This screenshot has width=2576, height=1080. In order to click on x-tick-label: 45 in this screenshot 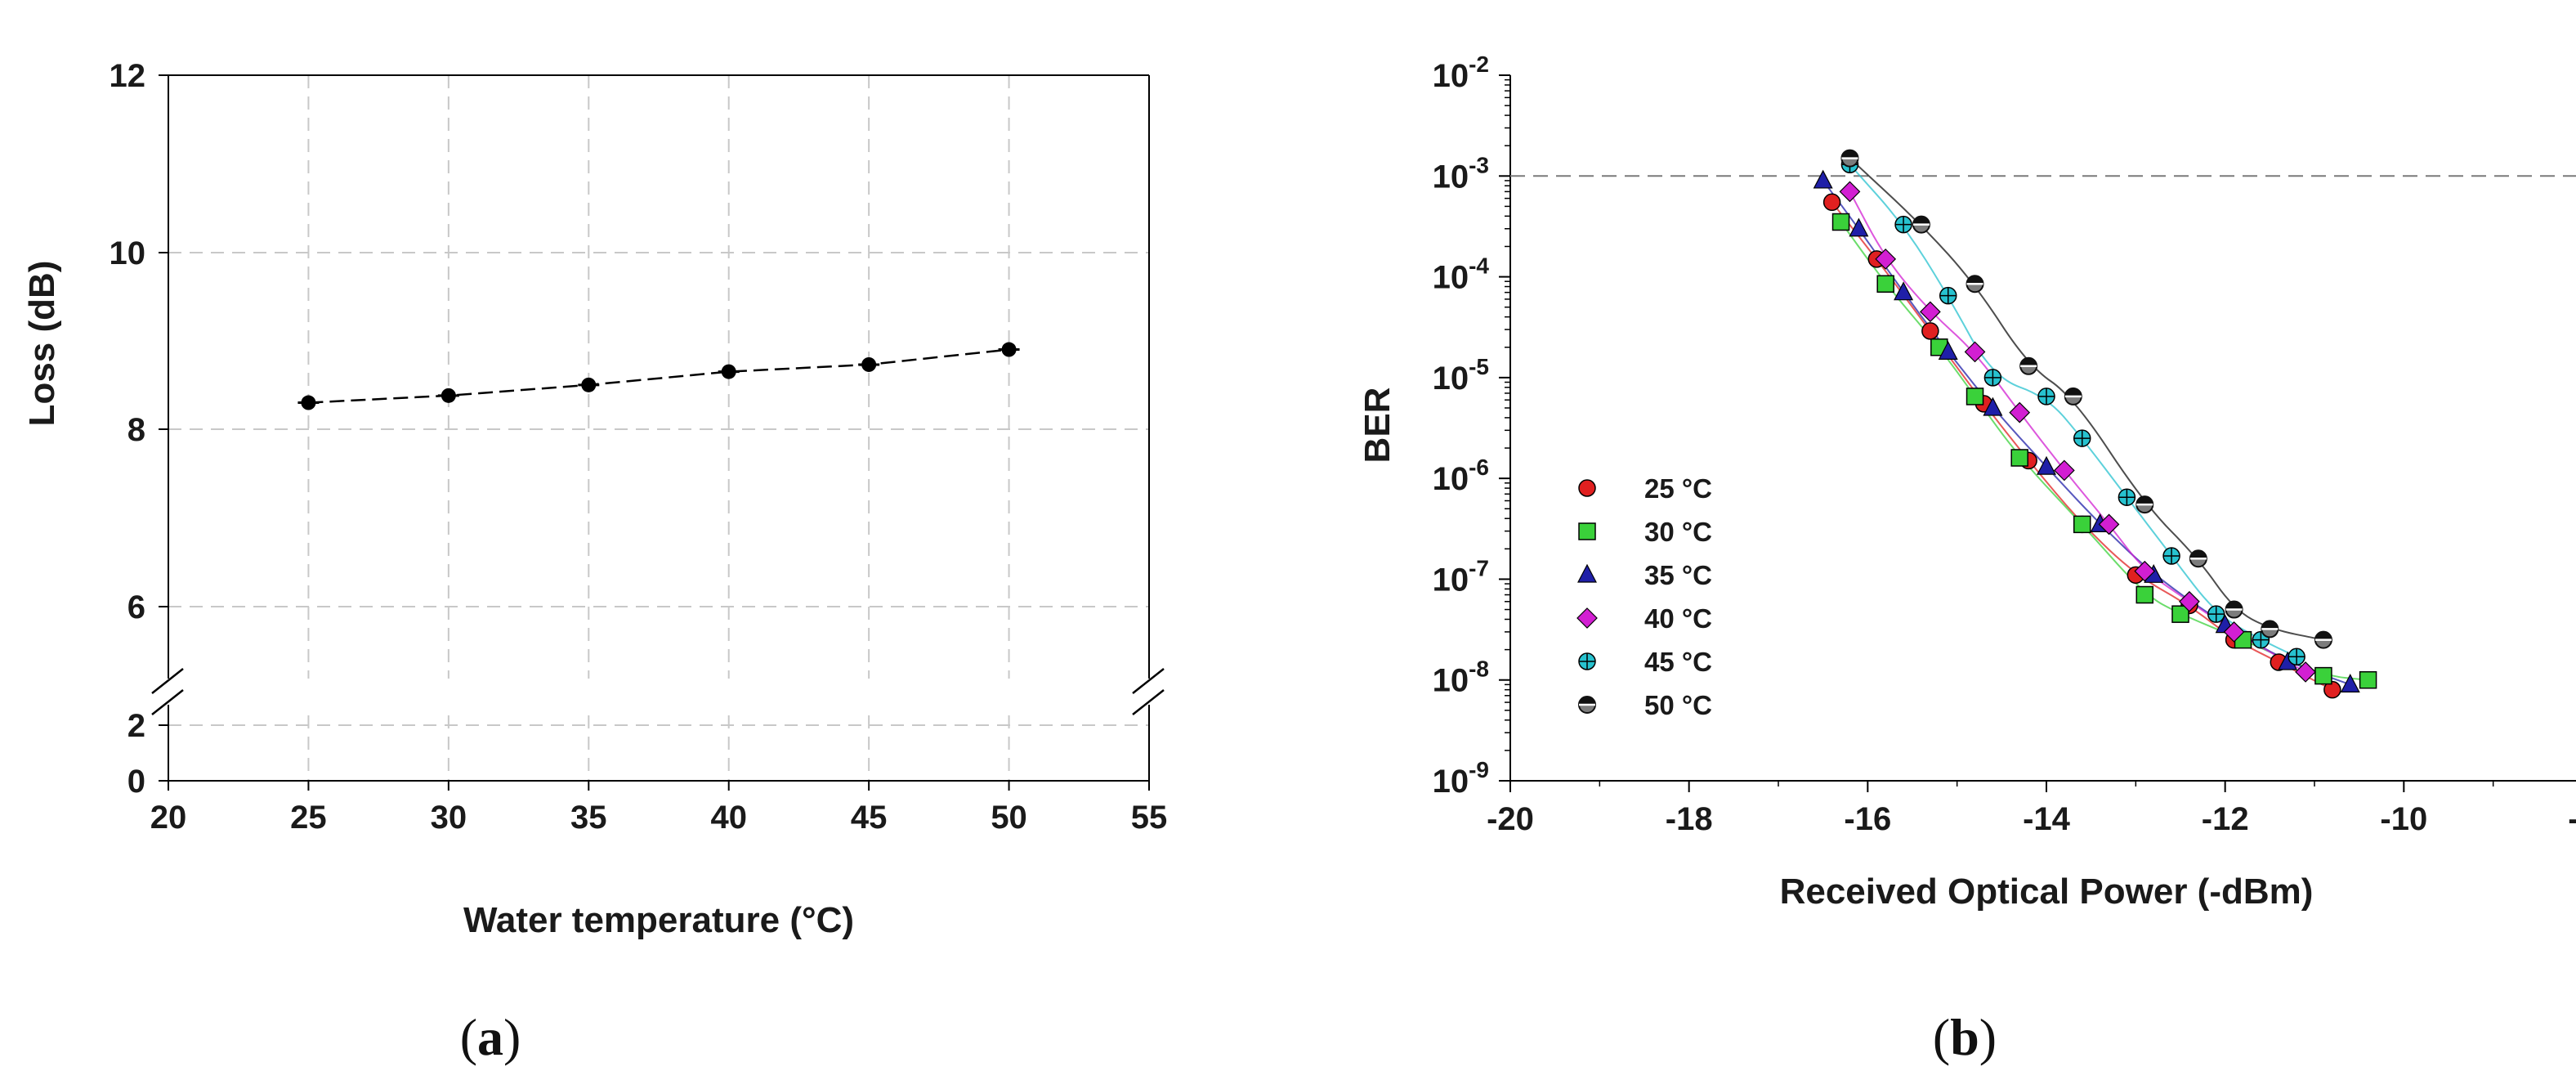, I will do `click(869, 818)`.